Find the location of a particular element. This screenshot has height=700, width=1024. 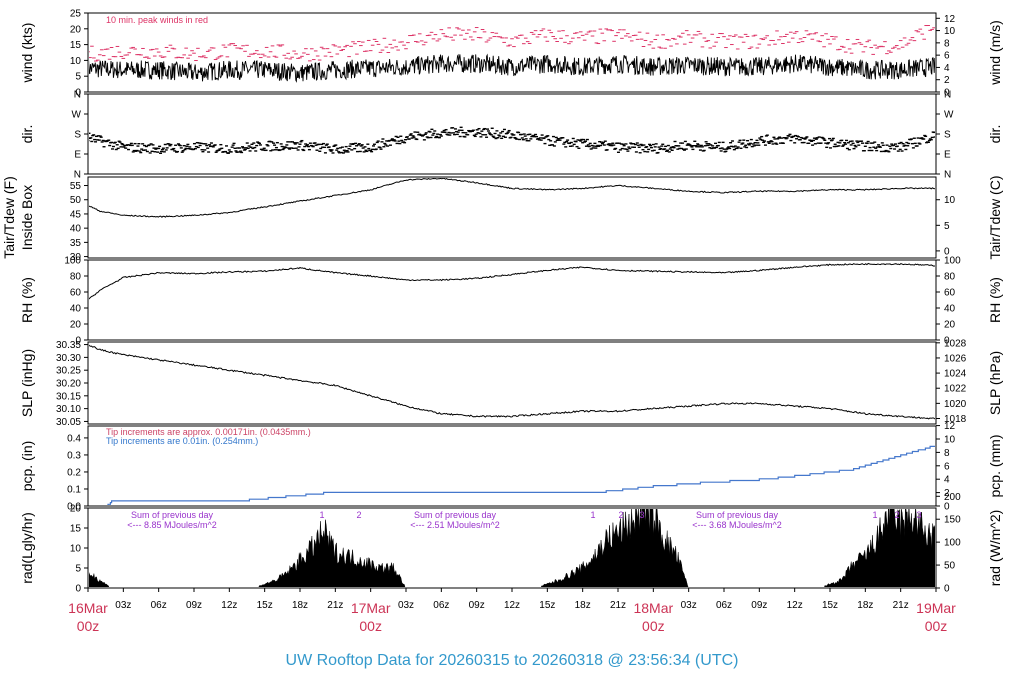

slp-ytick-label-right: 1028 is located at coordinates (955, 343).